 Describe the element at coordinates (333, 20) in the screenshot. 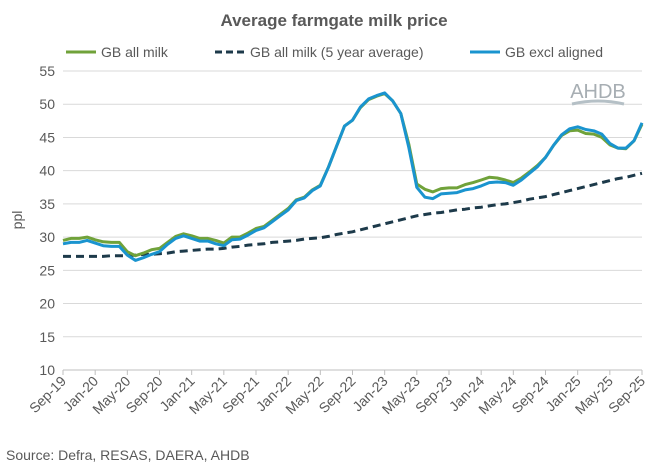

I see `chart-title: Average farmgate milk price` at that location.